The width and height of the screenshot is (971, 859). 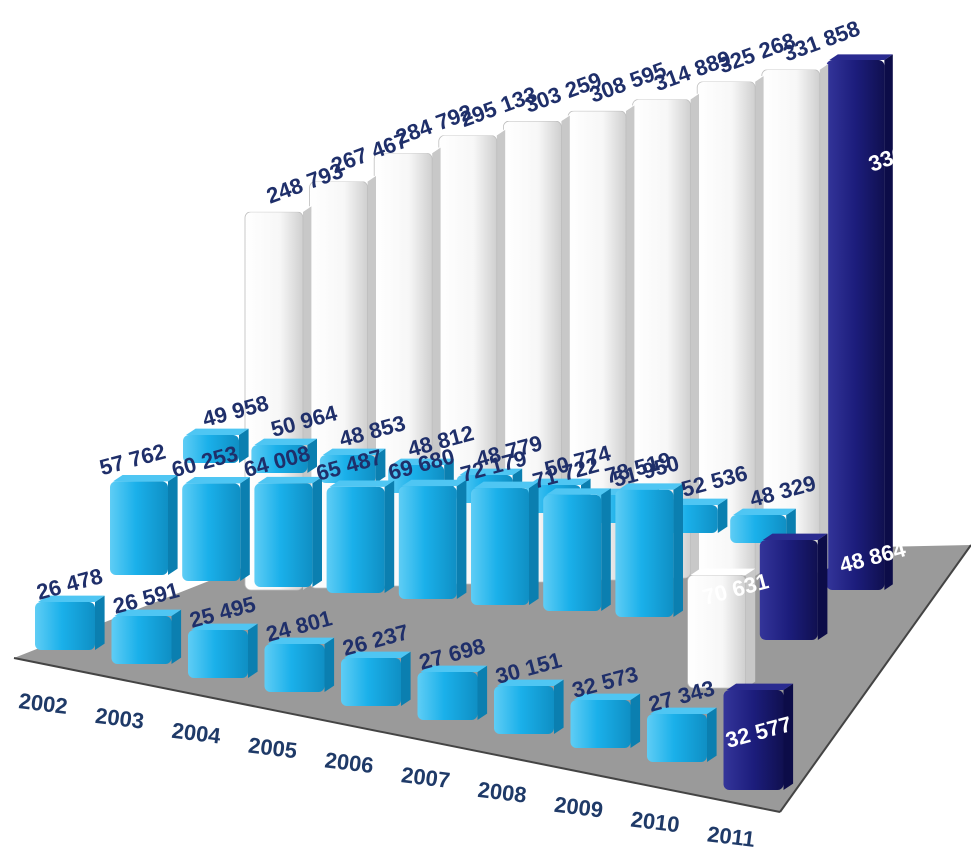 What do you see at coordinates (601, 343) in the screenshot?
I see `bar-2007-s3` at bounding box center [601, 343].